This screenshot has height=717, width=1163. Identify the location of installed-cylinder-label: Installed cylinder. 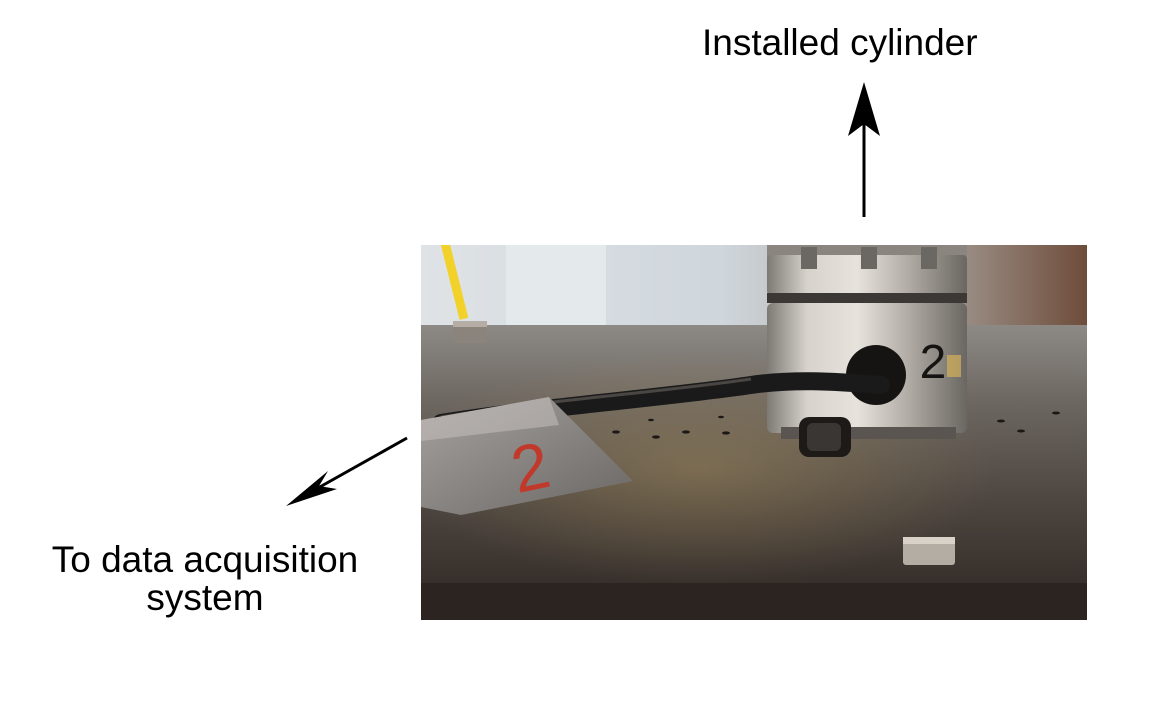
(840, 42).